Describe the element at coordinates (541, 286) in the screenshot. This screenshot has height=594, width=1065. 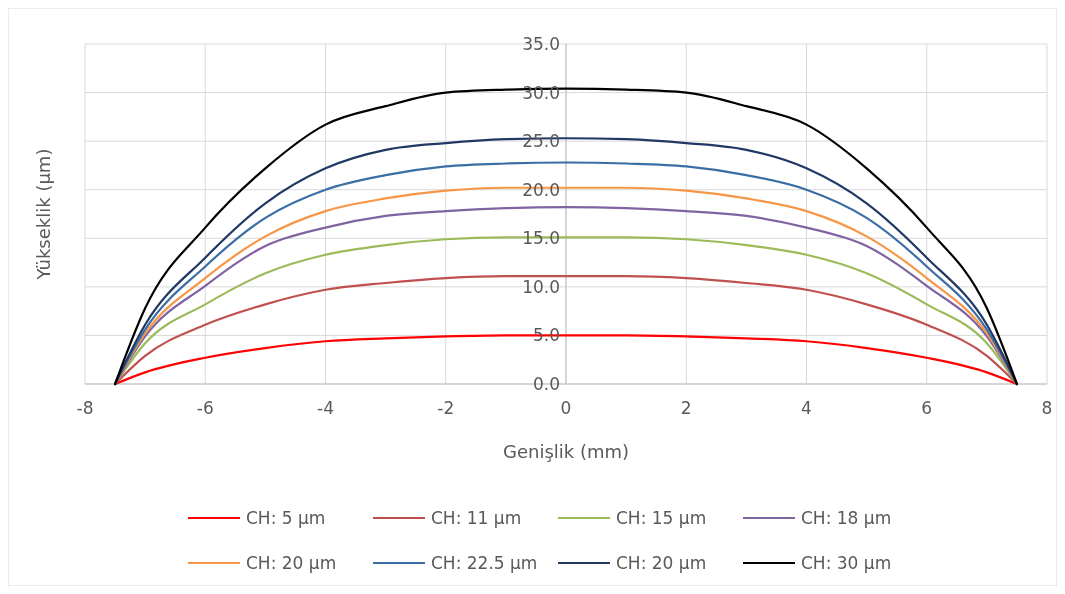
I see `y-tick-label: 10.0` at that location.